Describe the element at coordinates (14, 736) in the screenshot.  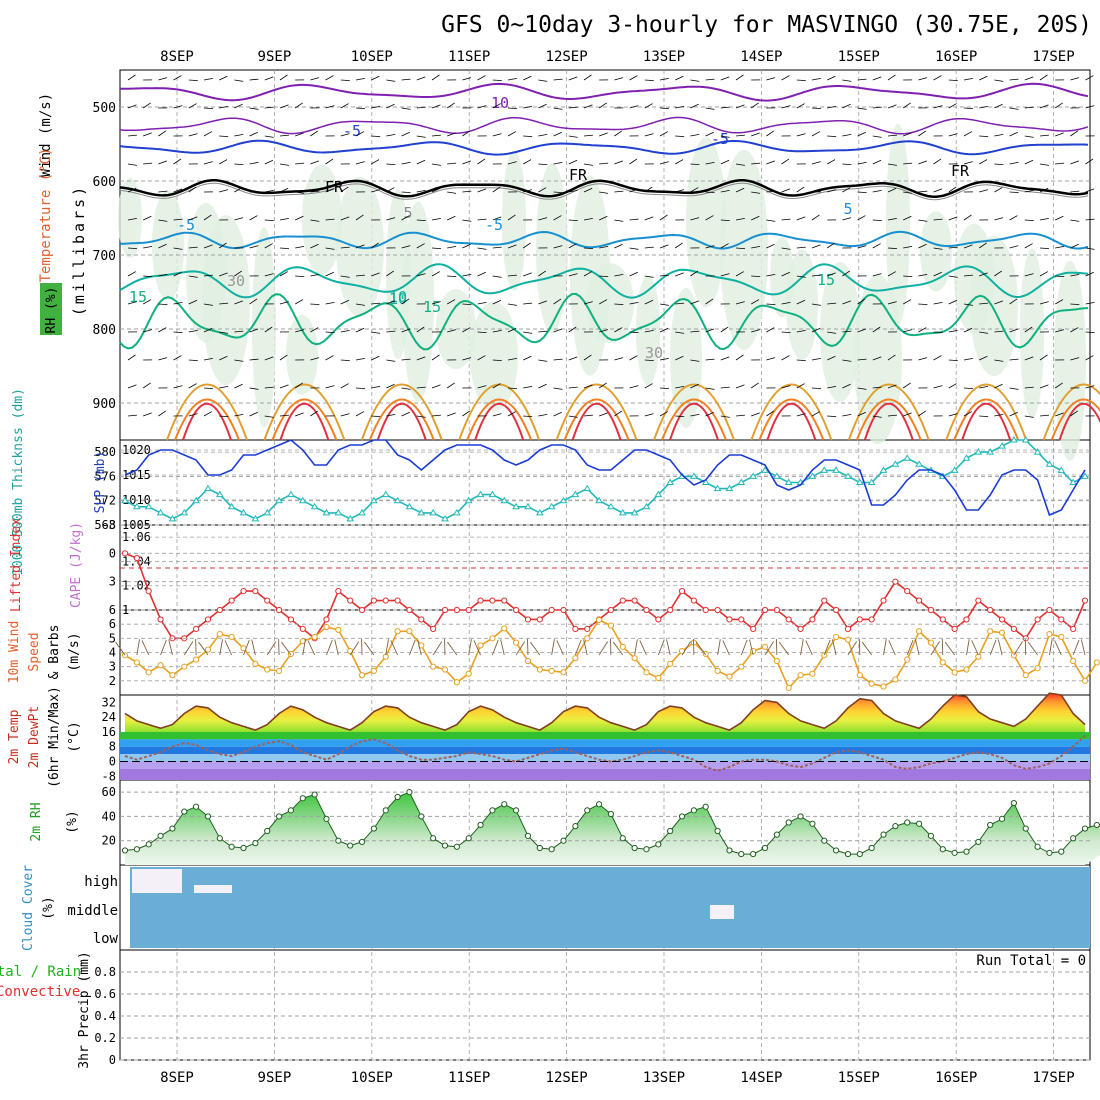
I see `ylabel-temp2m-0: 2m Temp` at that location.